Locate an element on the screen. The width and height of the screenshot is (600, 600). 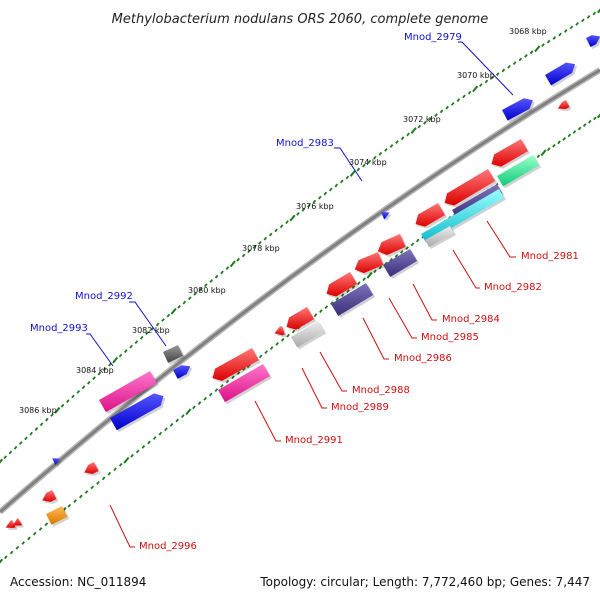
gene-label: Mnod_2989 is located at coordinates (360, 407).